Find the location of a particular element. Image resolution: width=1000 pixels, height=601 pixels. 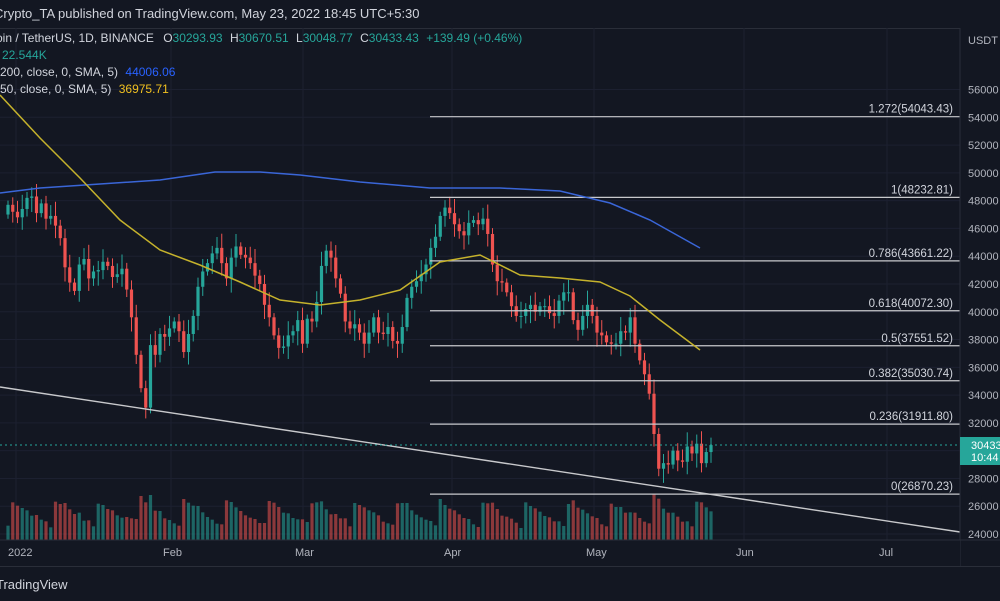

price-label: 38000 is located at coordinates (983, 341).